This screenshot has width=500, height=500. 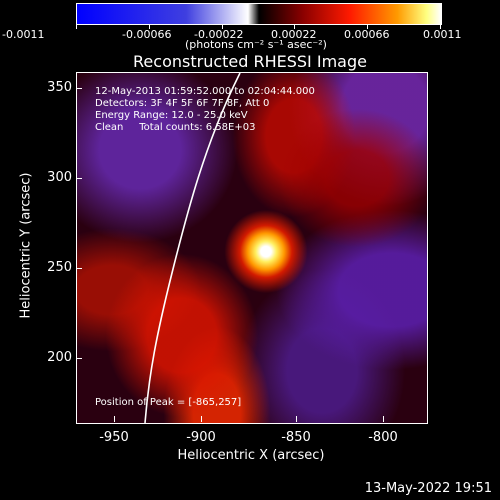 What do you see at coordinates (250, 61) in the screenshot?
I see `image-title: Reconstructed RHESSI Image` at bounding box center [250, 61].